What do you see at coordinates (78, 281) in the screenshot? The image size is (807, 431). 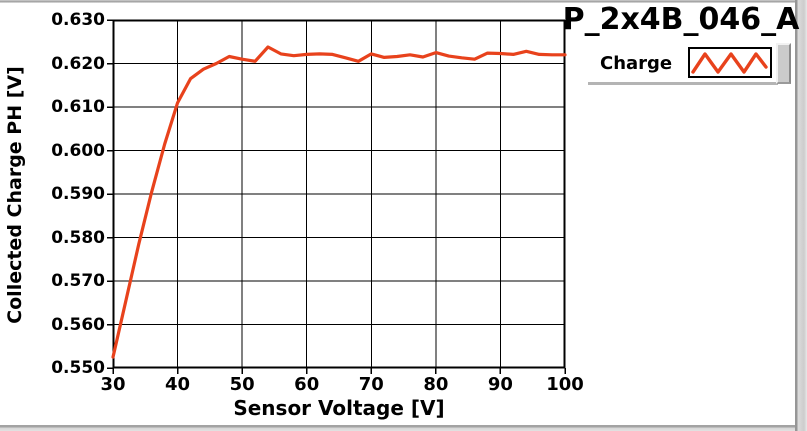 I see `y-tick-label: 0.570` at bounding box center [78, 281].